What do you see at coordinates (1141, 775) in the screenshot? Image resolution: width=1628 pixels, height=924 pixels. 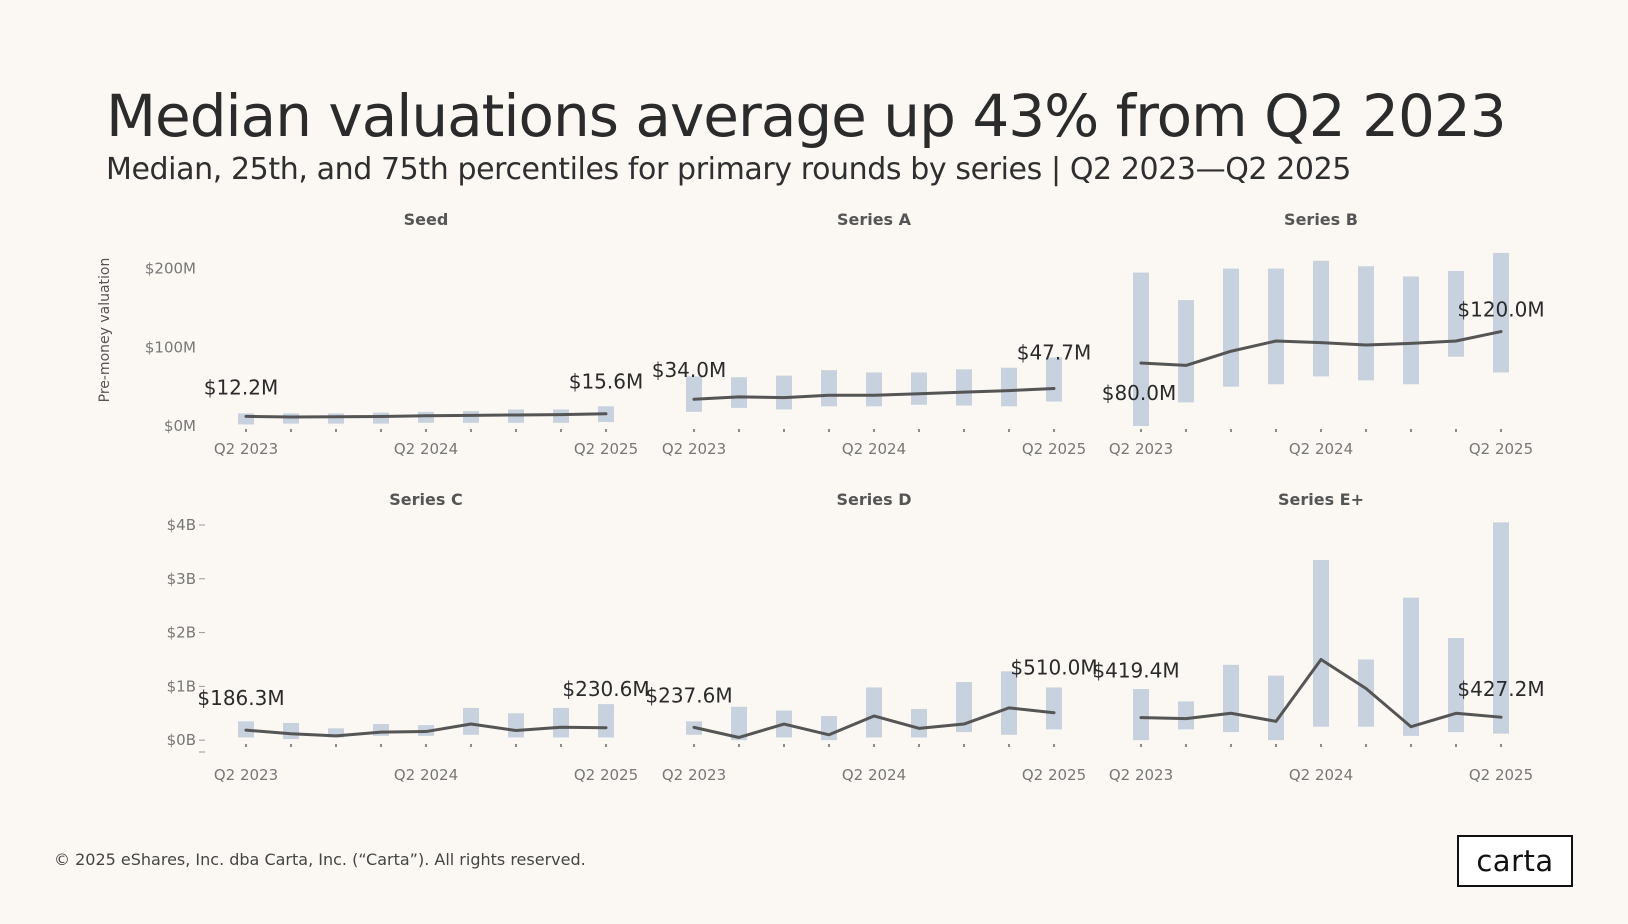 I see `series-e-x-tick-label: Q2 2023` at bounding box center [1141, 775].